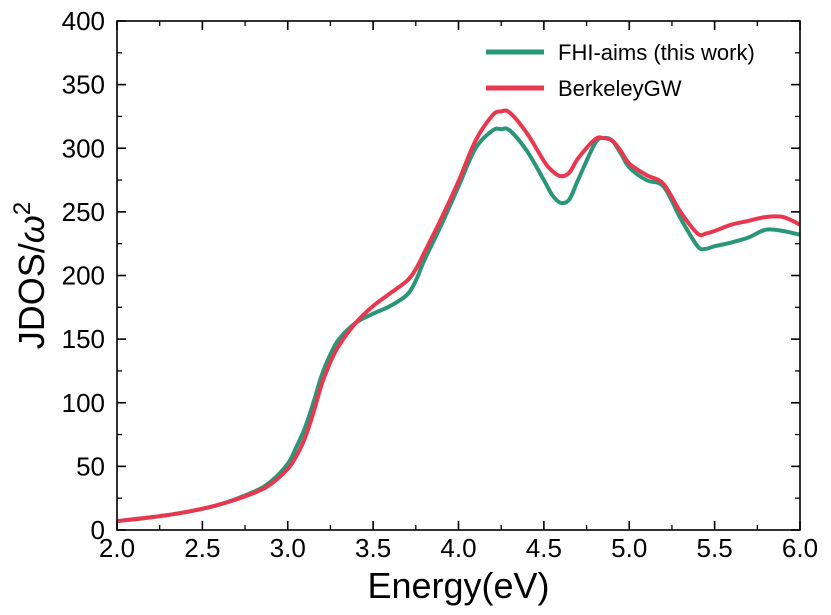 This screenshot has width=831, height=615. What do you see at coordinates (715, 548) in the screenshot?
I see `x-tick-label: 5.5` at bounding box center [715, 548].